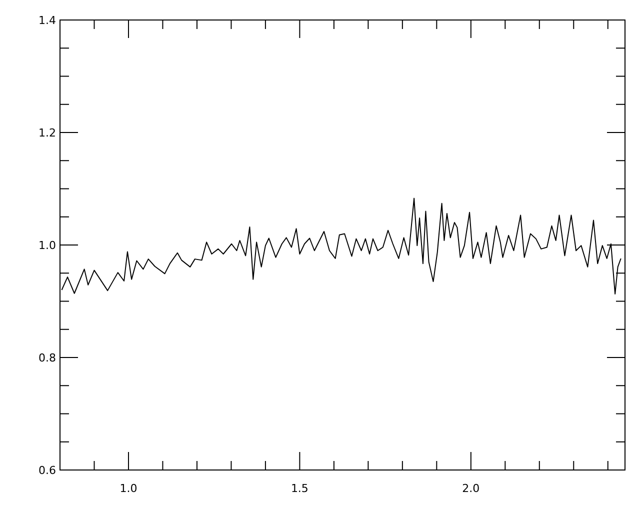 Image resolution: width=640 pixels, height=512 pixels. Describe the element at coordinates (47, 20) in the screenshot. I see `y-tick-label: 1.4` at that location.